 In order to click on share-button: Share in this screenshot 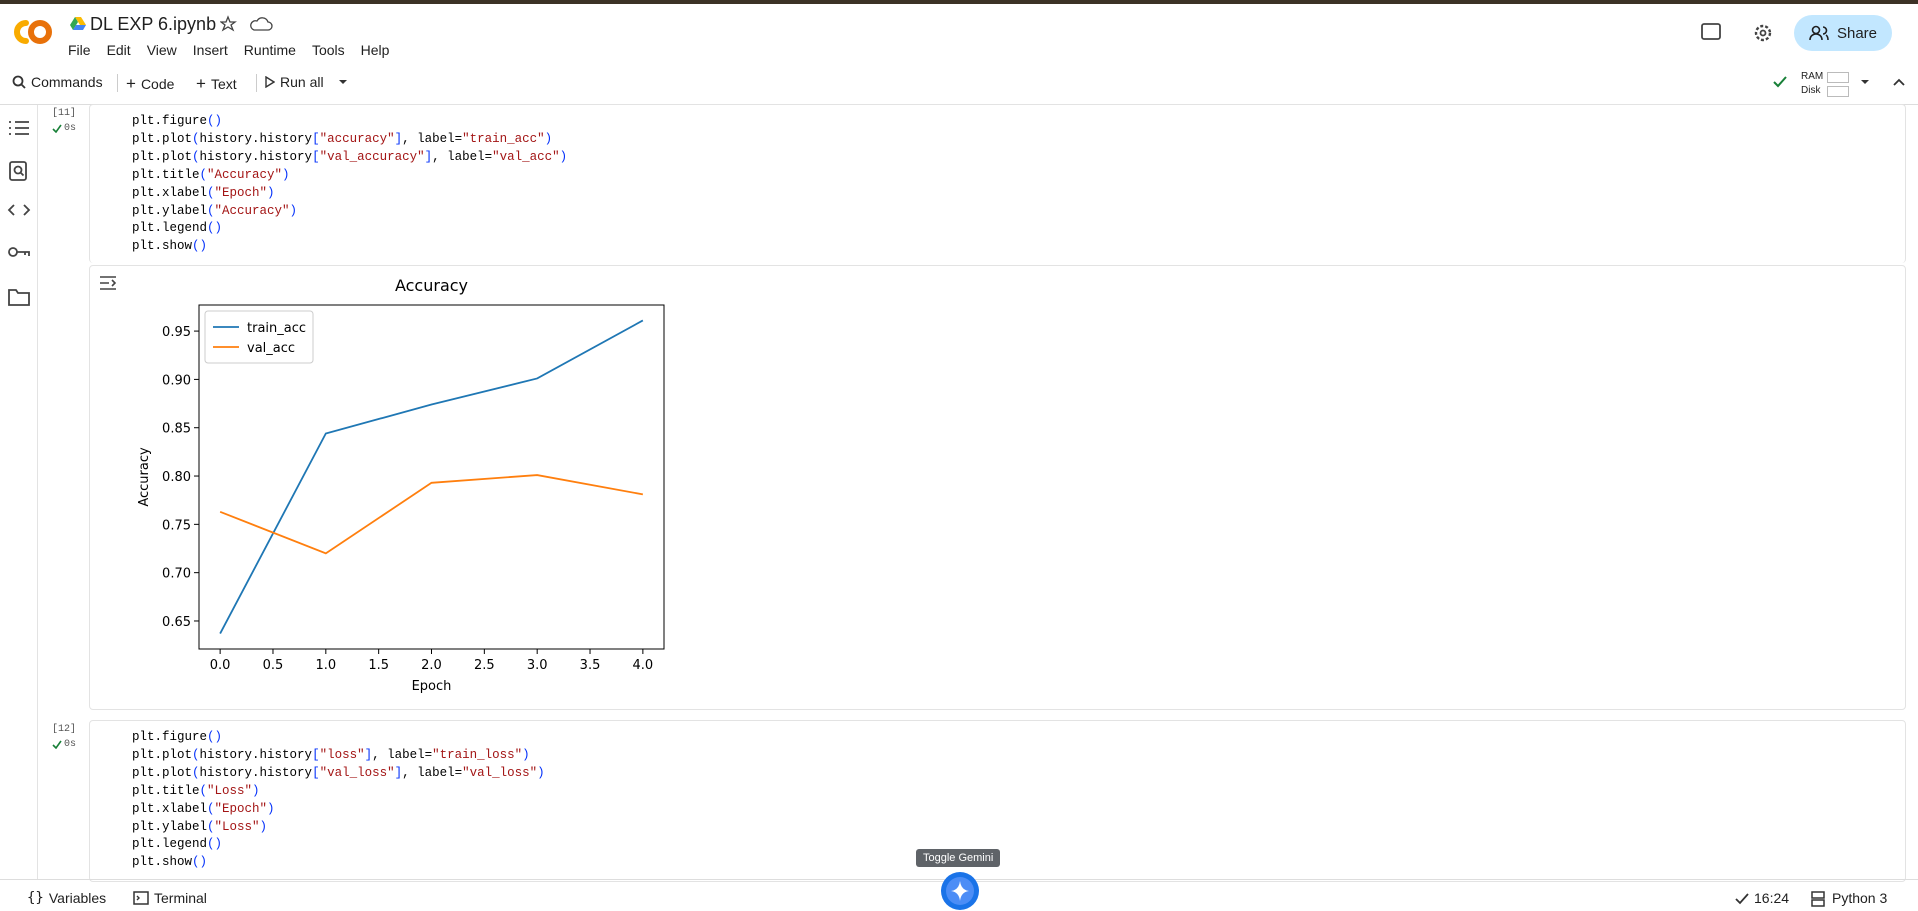, I will do `click(1843, 33)`.